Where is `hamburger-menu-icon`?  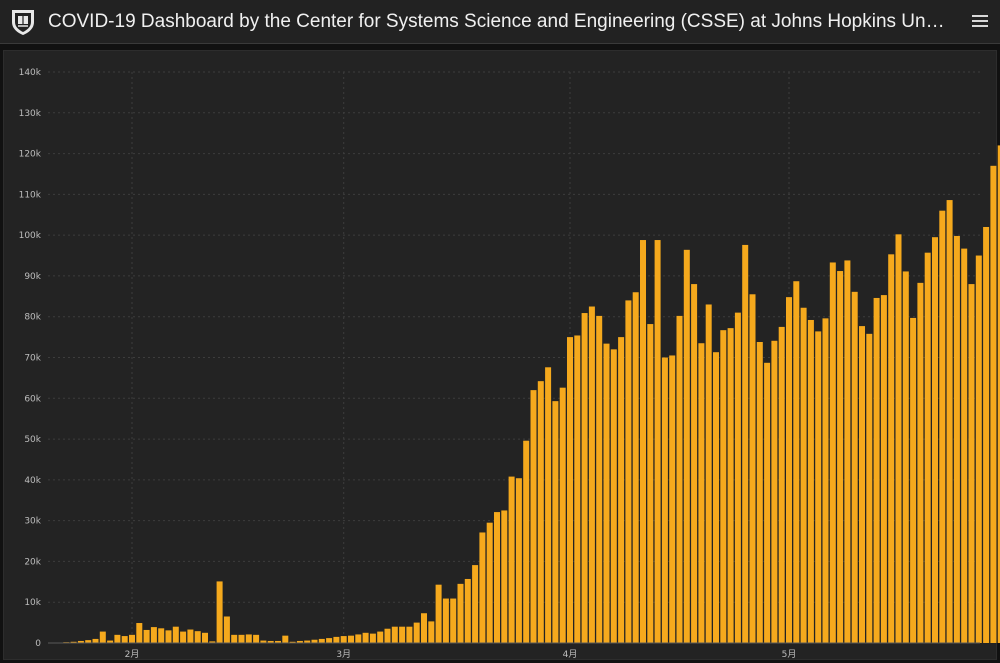
hamburger-menu-icon is located at coordinates (980, 21).